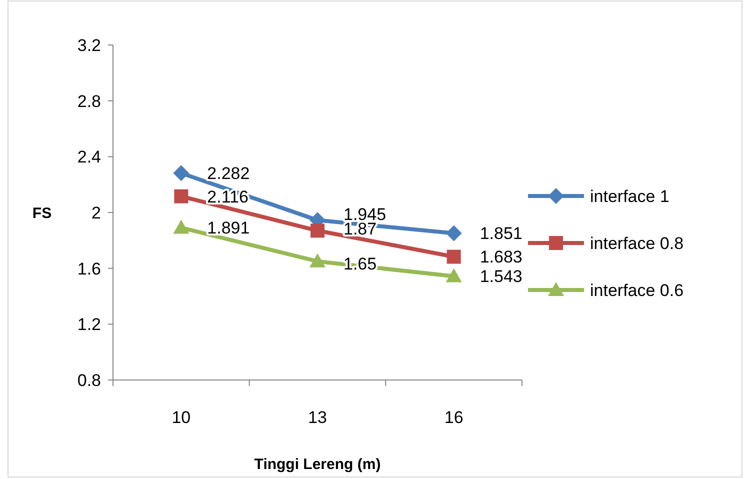 The height and width of the screenshot is (479, 744). I want to click on data-label: 1.891, so click(228, 228).